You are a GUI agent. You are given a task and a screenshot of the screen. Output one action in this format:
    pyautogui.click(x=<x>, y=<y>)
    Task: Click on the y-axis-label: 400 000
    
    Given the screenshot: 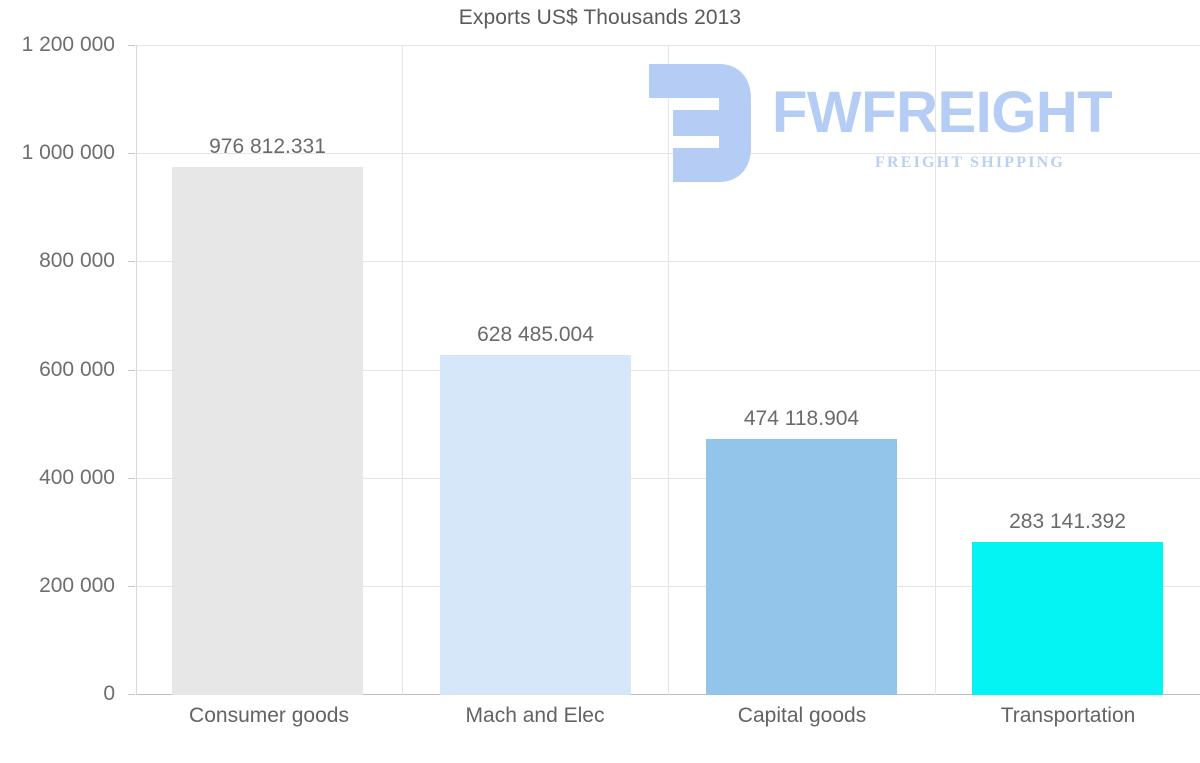 What is the action you would take?
    pyautogui.click(x=77, y=477)
    